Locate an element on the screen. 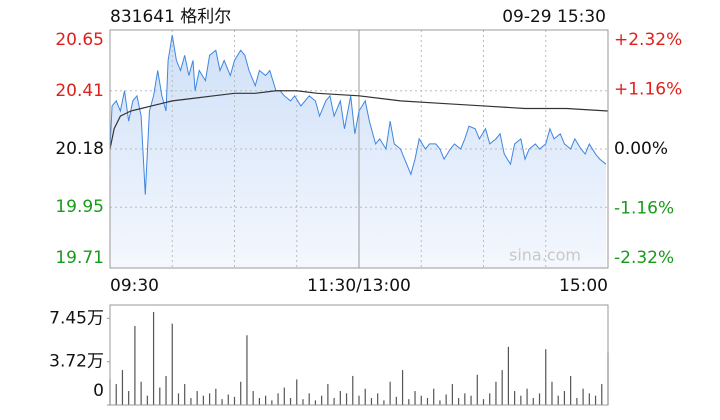 The image size is (720, 420). y-tick-label: 7.45万 is located at coordinates (76, 318).